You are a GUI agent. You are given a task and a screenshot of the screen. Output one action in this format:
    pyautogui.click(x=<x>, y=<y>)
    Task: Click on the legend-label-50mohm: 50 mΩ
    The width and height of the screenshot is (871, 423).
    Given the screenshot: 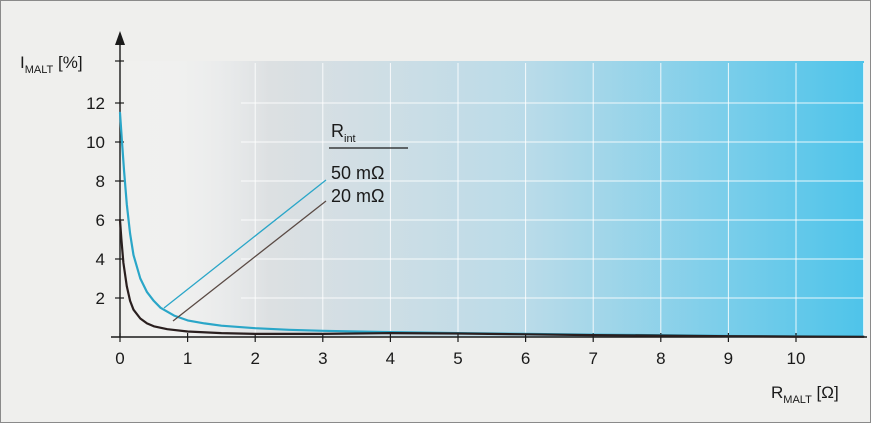 What is the action you would take?
    pyautogui.click(x=357, y=173)
    